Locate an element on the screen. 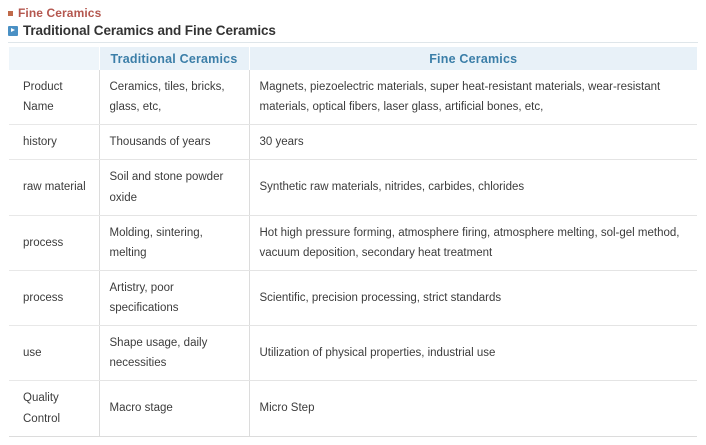 The image size is (706, 445). table-row: Quality Control Macro stage Micro Step is located at coordinates (353, 408).